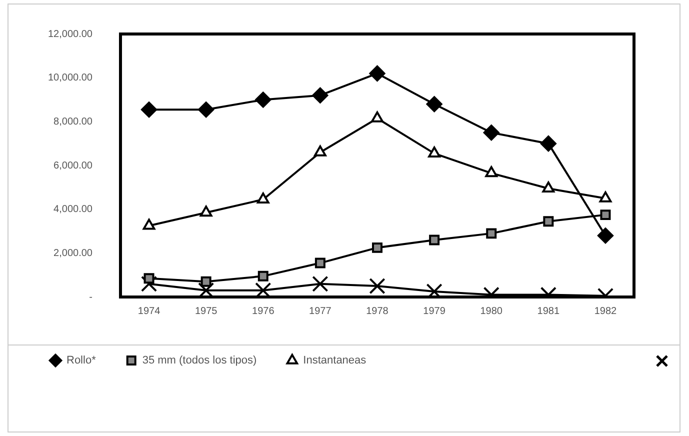 This screenshot has height=436, width=689. What do you see at coordinates (606, 311) in the screenshot?
I see `x-tick-label: 1982` at bounding box center [606, 311].